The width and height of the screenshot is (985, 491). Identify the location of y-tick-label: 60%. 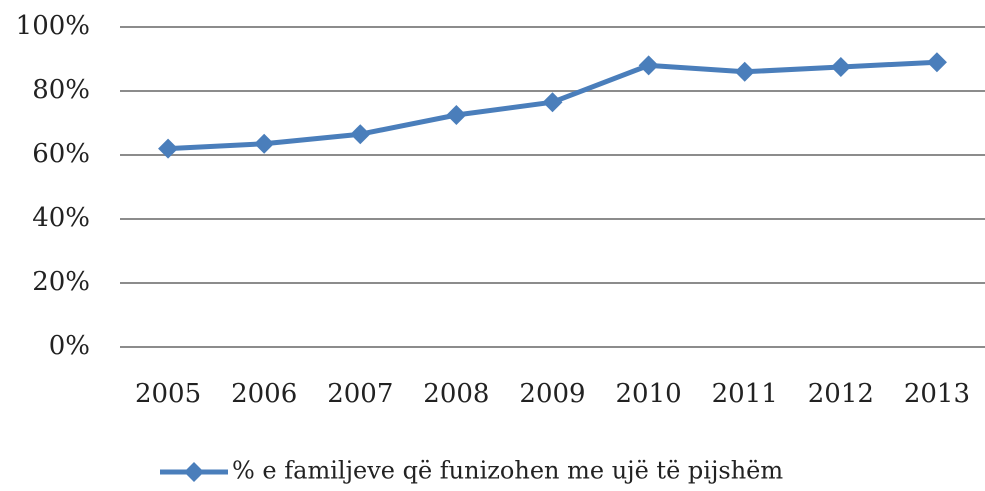
(61, 154).